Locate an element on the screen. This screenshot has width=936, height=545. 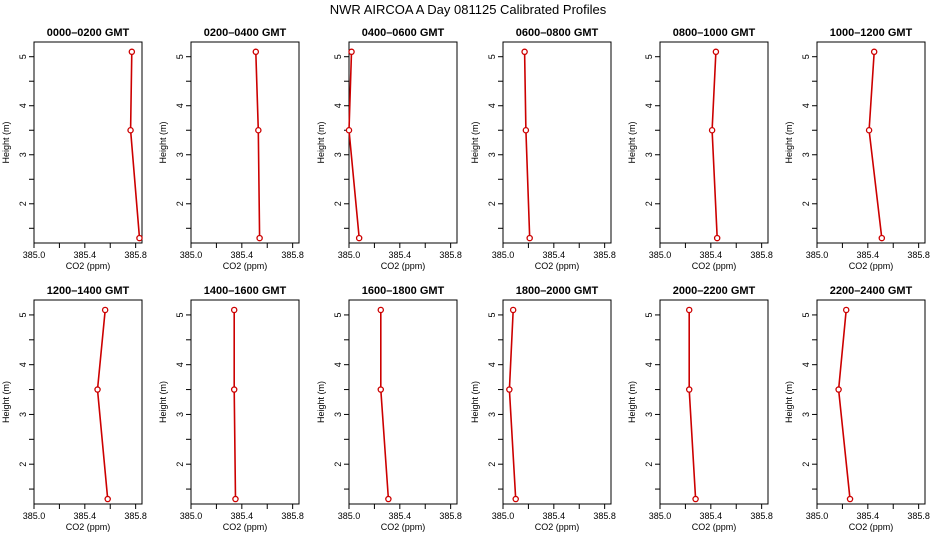
panel-title: 1600–1800 GMT is located at coordinates (403, 291).